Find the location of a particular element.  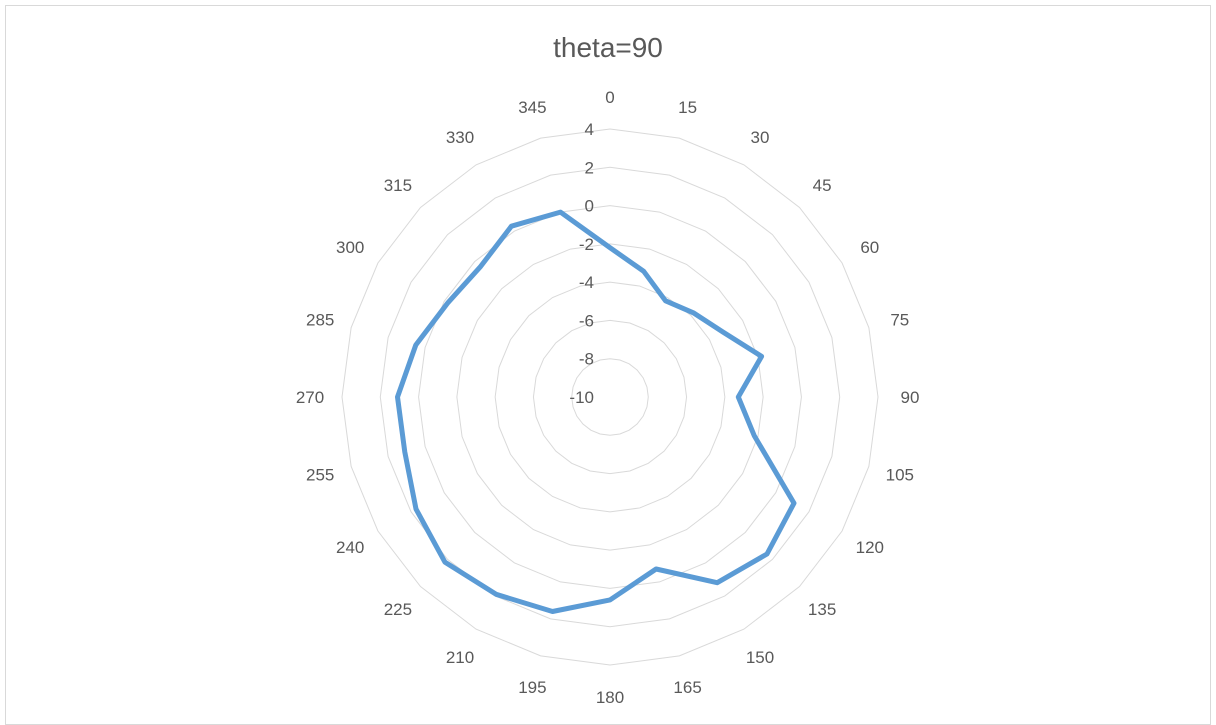

radial-tick-label: 4 is located at coordinates (589, 129).